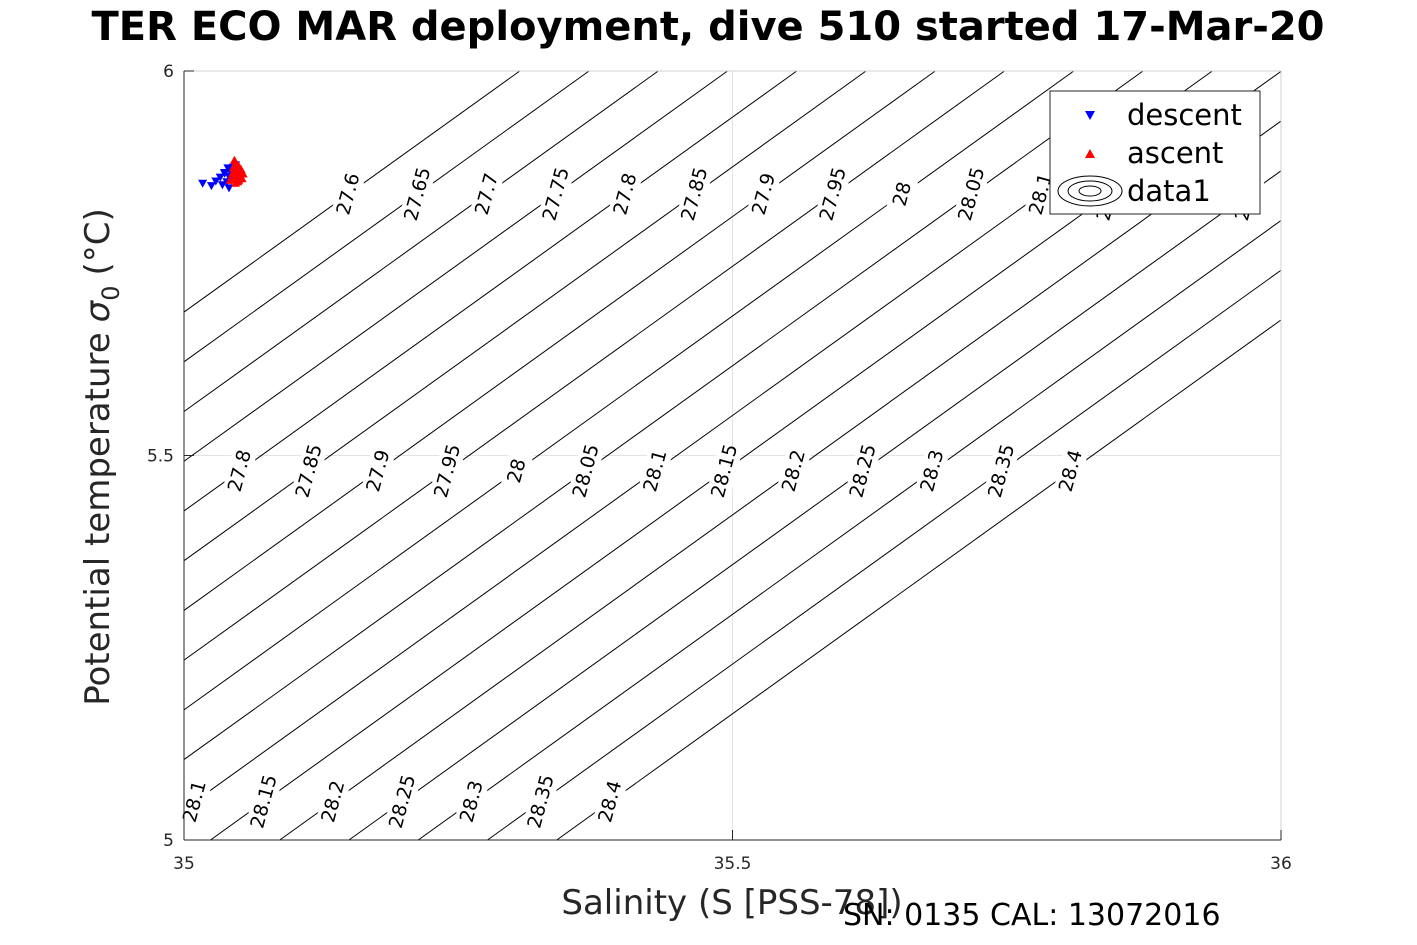 The width and height of the screenshot is (1417, 945). I want to click on legend-contour-icon, so click(1090, 191).